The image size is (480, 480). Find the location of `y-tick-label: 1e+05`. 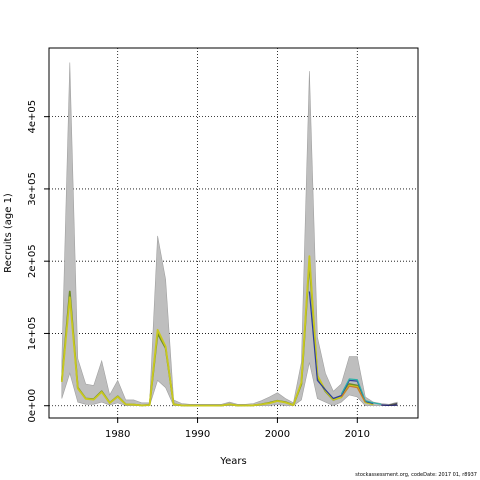

y-tick-label: 1e+05 is located at coordinates (32, 334).